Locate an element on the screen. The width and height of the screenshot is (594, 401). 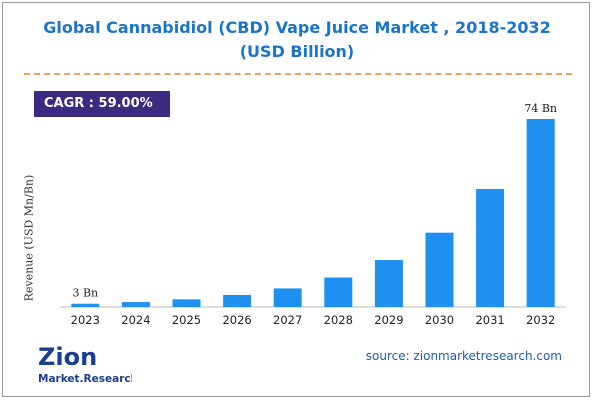
bar-2031 is located at coordinates (490, 247).